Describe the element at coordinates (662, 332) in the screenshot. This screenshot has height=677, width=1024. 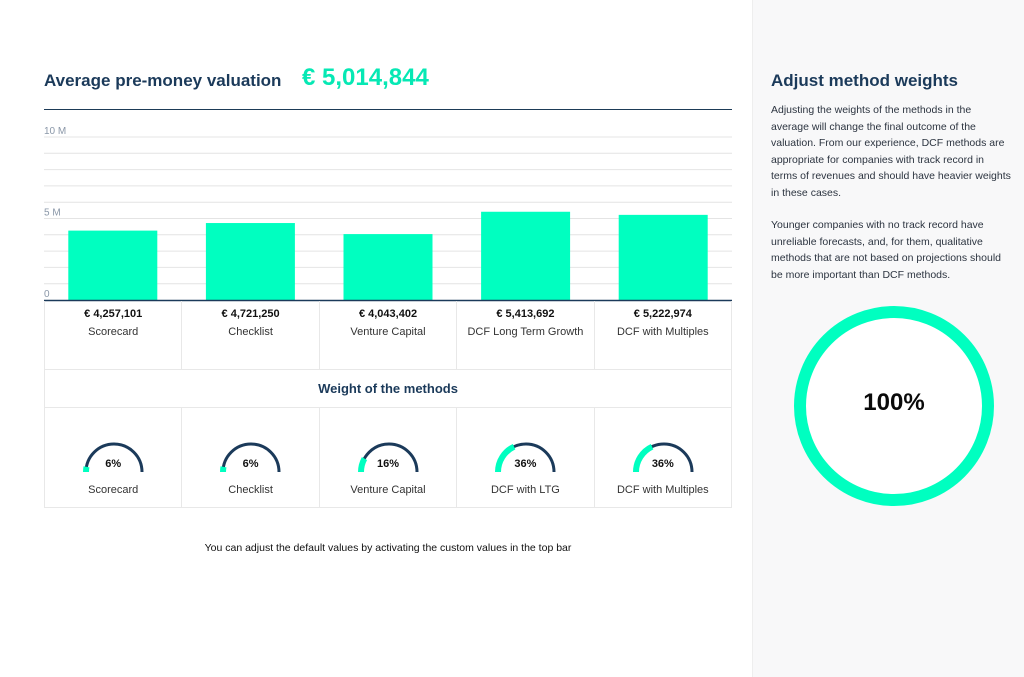
I see `method-name: DCF with Multiples` at that location.